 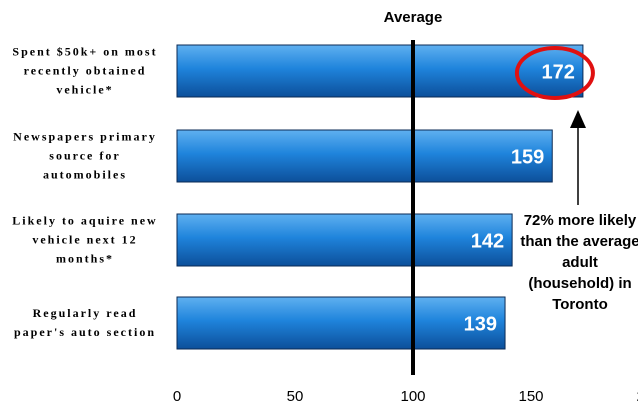 I want to click on value-label: 142, so click(x=487, y=241).